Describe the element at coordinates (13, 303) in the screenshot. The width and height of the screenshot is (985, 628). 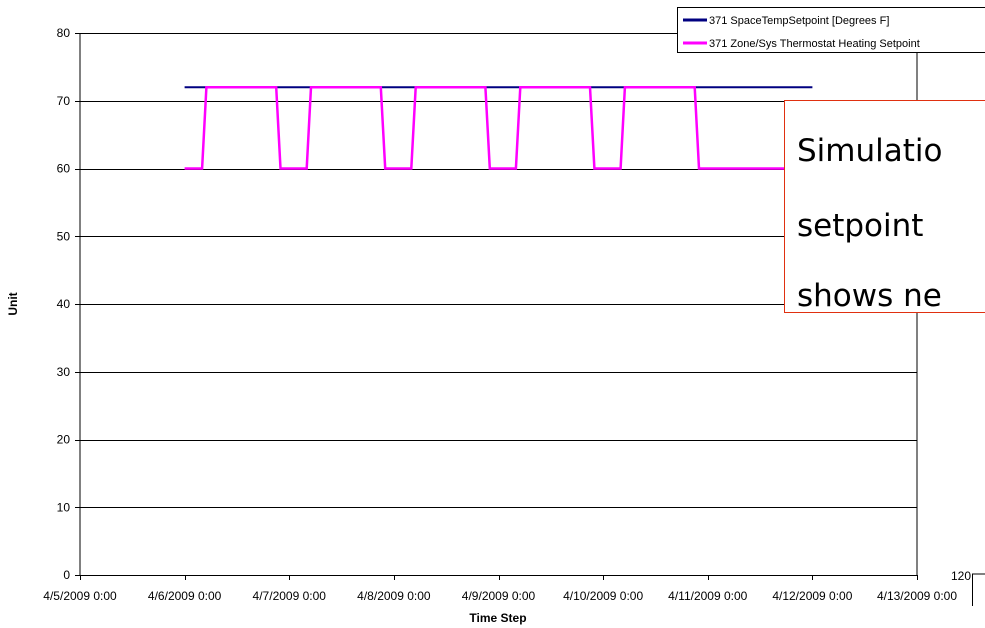
I see `y-axis-title: Unit` at that location.